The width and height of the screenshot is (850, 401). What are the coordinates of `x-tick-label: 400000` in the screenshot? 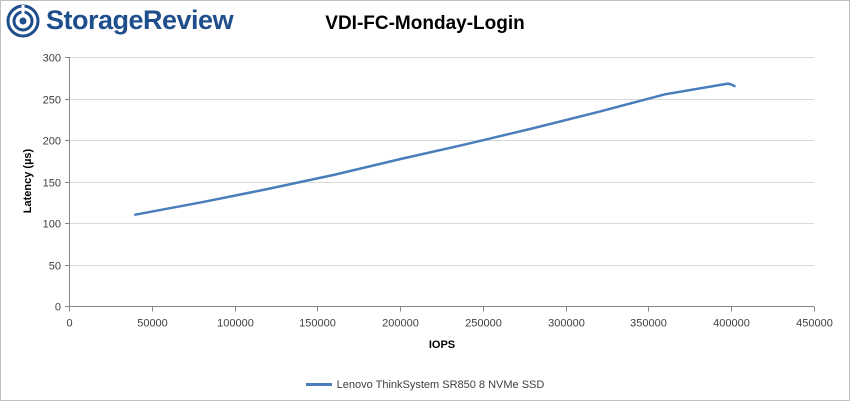 It's located at (731, 324).